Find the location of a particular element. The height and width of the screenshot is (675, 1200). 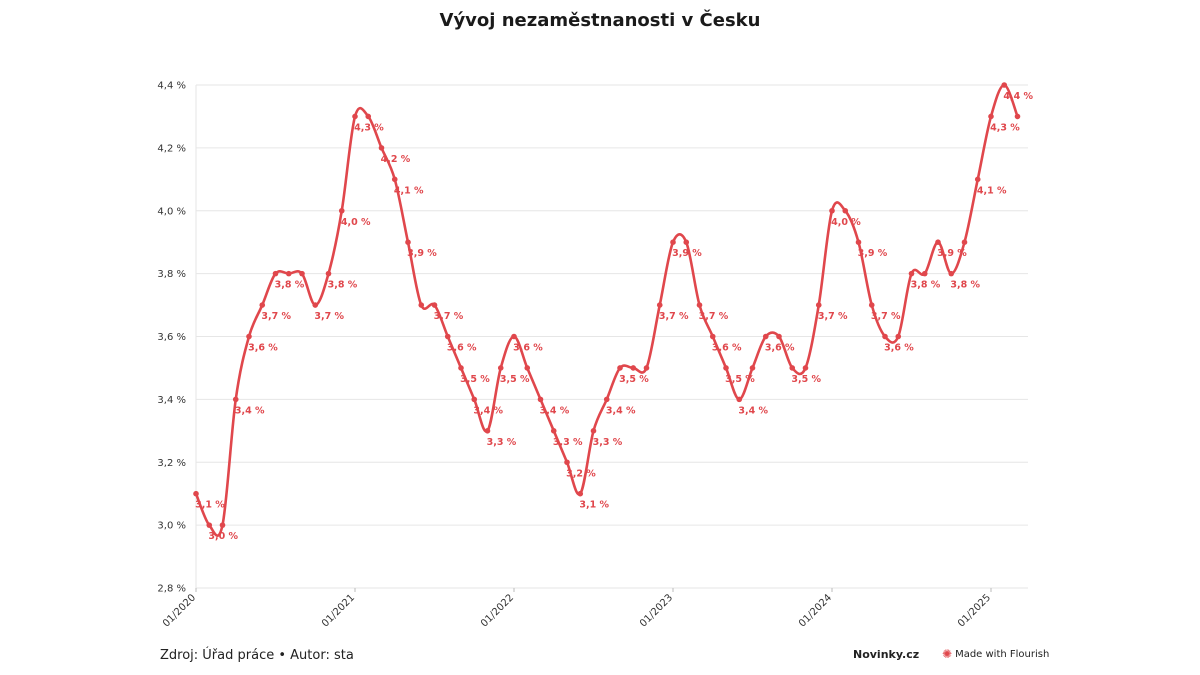

y-tick-label: 3,4 % is located at coordinates (171, 400).